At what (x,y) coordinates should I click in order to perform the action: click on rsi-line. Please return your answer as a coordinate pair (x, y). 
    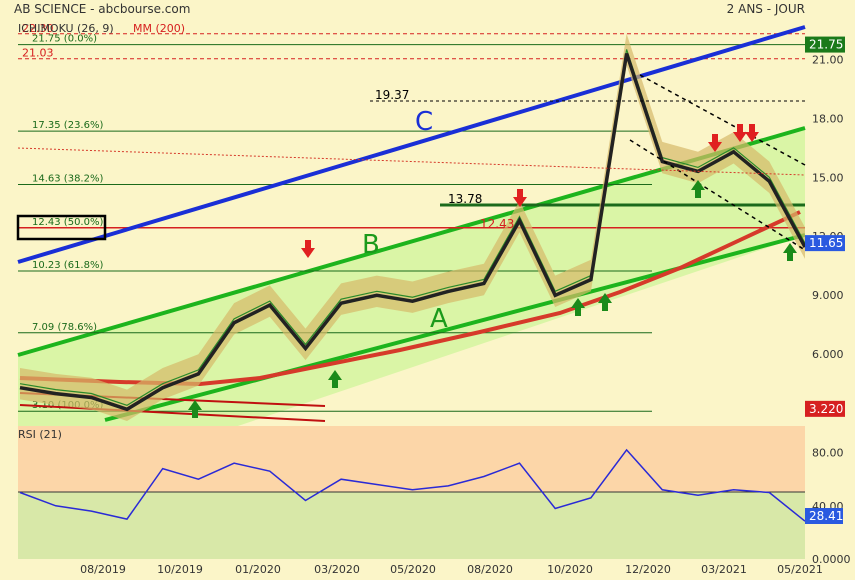
    Looking at the image, I should click on (412, 485).